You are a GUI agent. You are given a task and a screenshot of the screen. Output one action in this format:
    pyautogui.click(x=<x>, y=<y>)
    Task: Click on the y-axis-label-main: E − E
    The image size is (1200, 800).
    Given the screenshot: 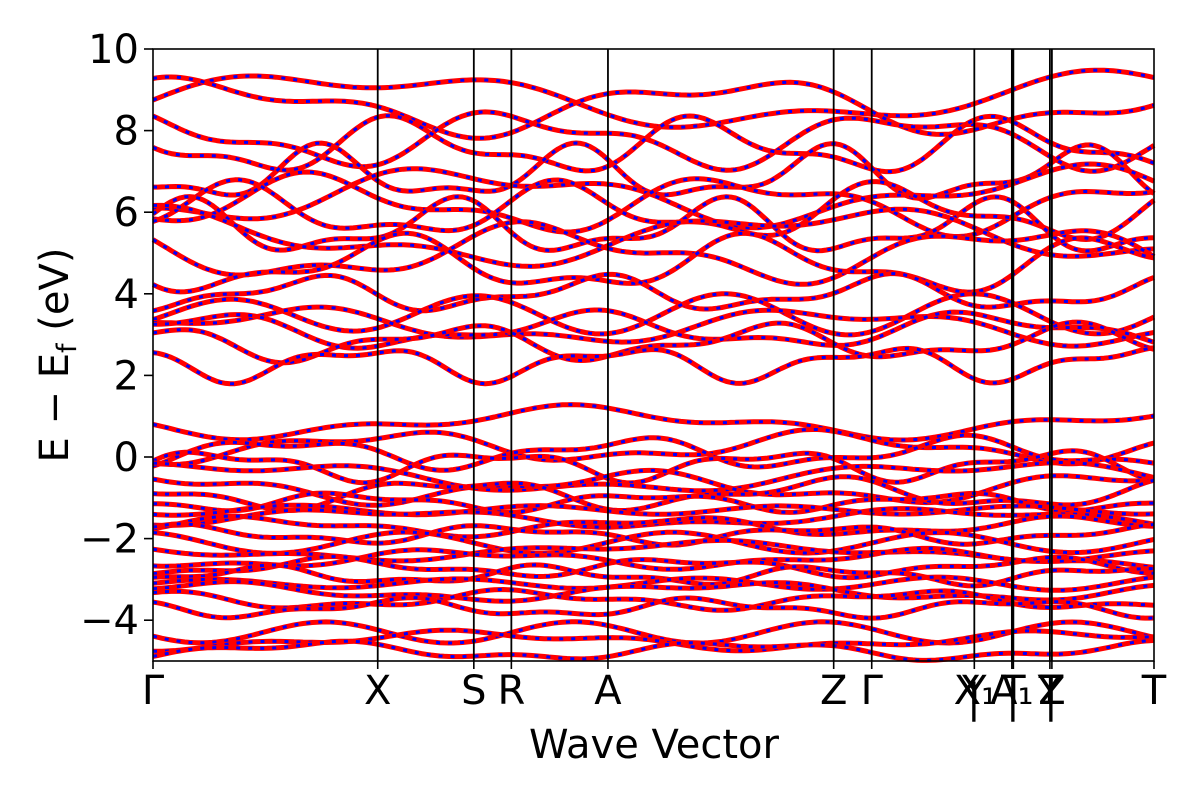 What is the action you would take?
    pyautogui.click(x=55, y=408)
    